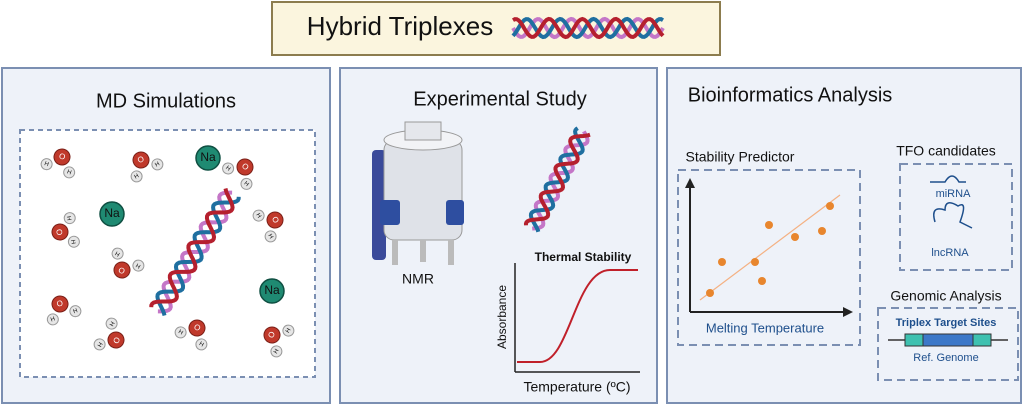 The image size is (1024, 405). Describe the element at coordinates (690, 183) in the screenshot. I see `arrow` at that location.